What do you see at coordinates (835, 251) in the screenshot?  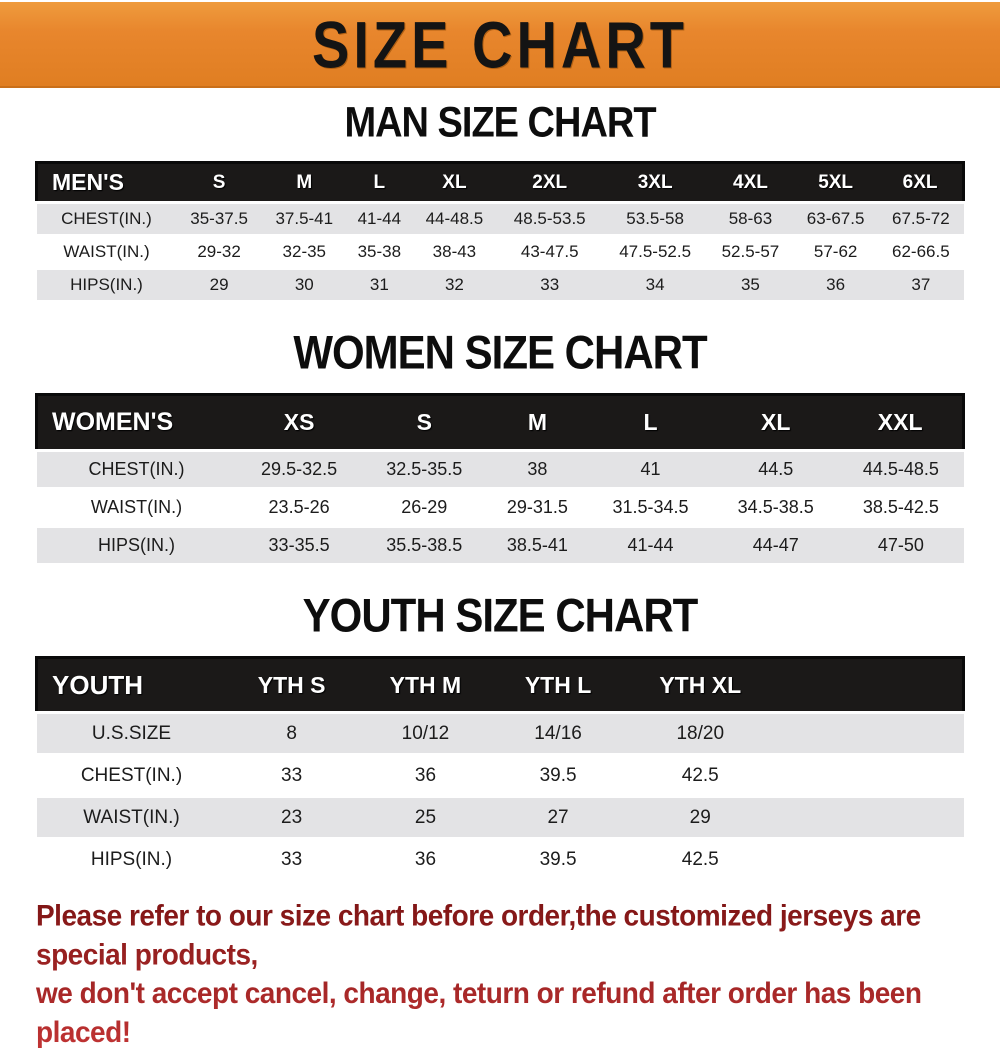 I see `size-value-cell: 57-62` at bounding box center [835, 251].